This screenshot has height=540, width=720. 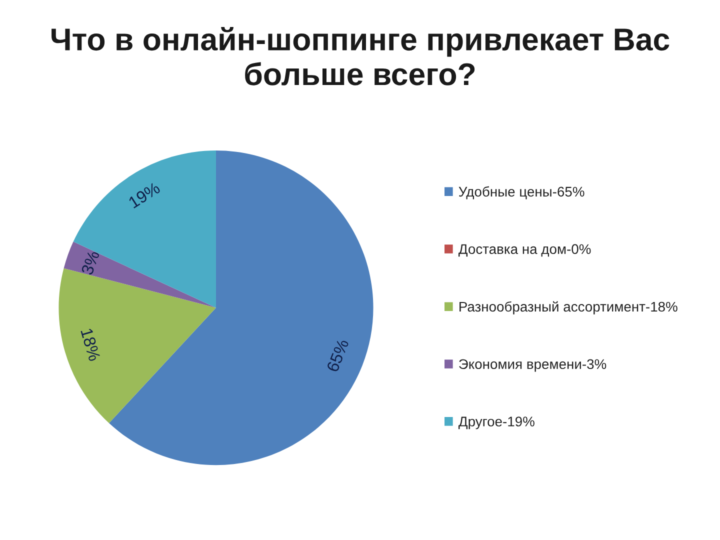 I want to click on chart-title: Что в онлайн-шоппинге привлекает Вас больше всего?, so click(x=361, y=56).